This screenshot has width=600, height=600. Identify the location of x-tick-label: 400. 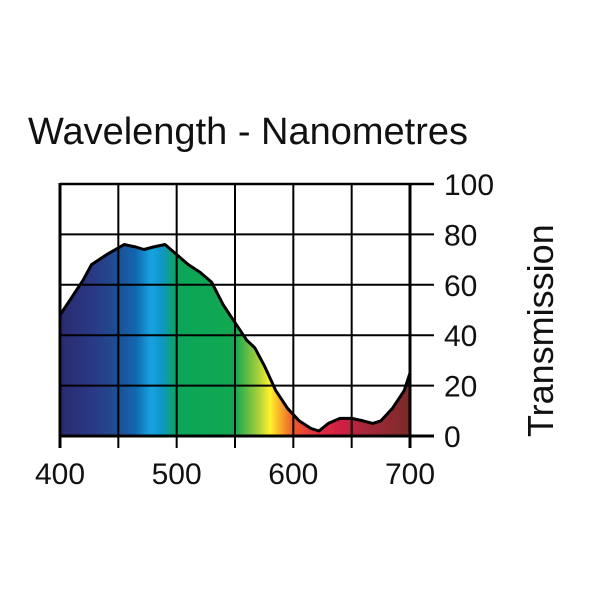
(60, 474).